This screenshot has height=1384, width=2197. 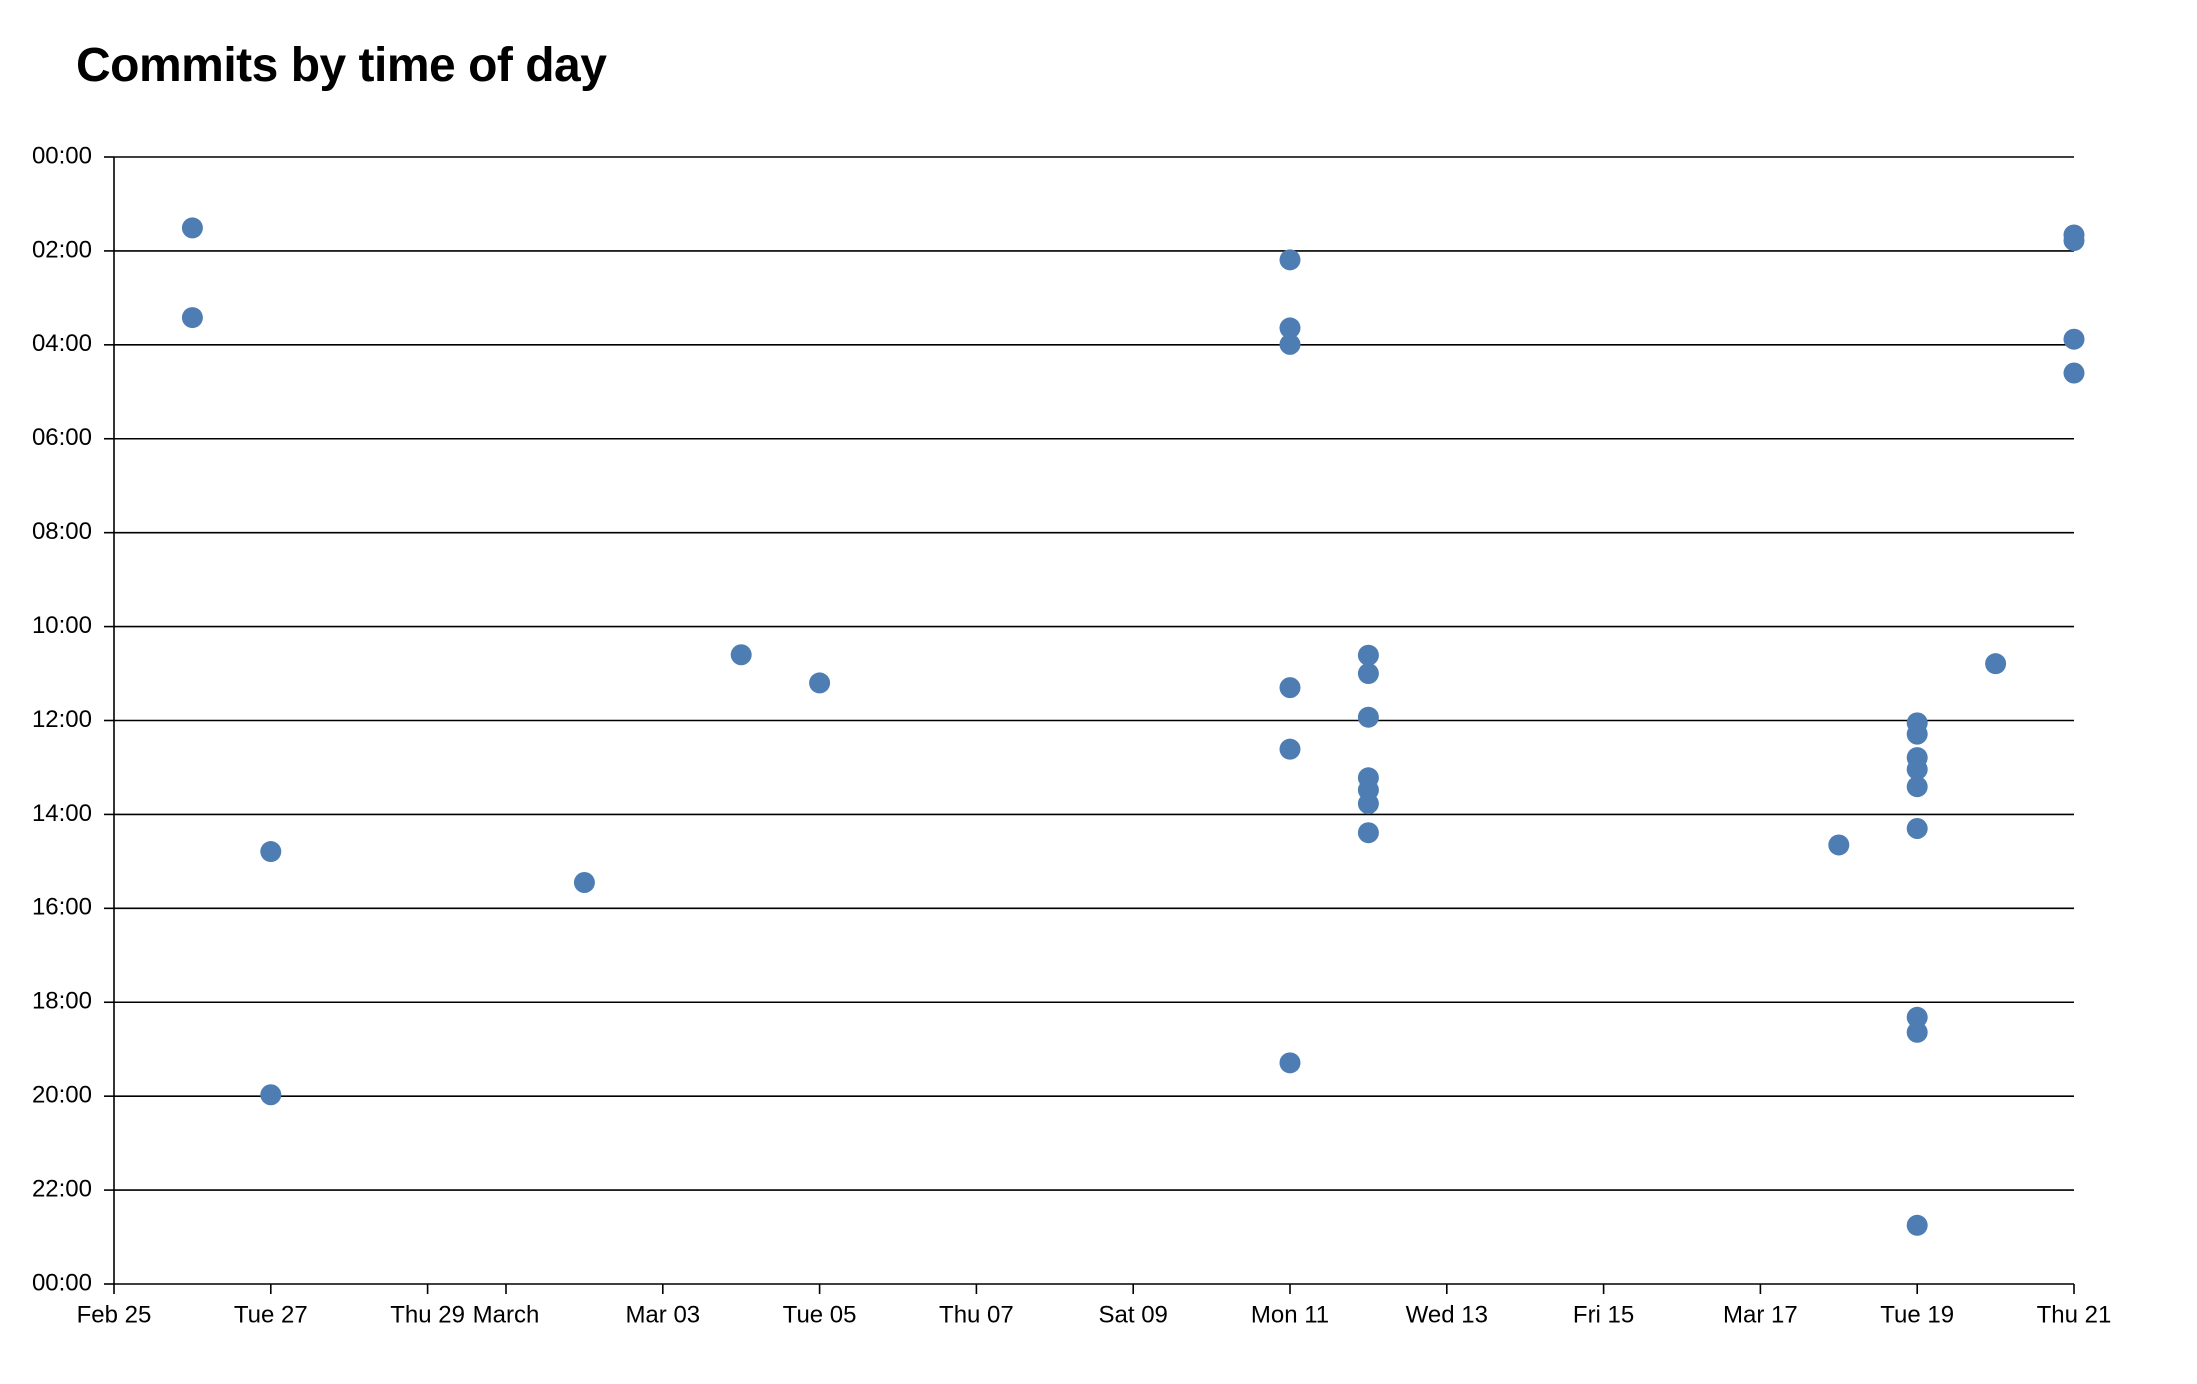 I want to click on x-tick-label: Mar 03, so click(x=662, y=1314).